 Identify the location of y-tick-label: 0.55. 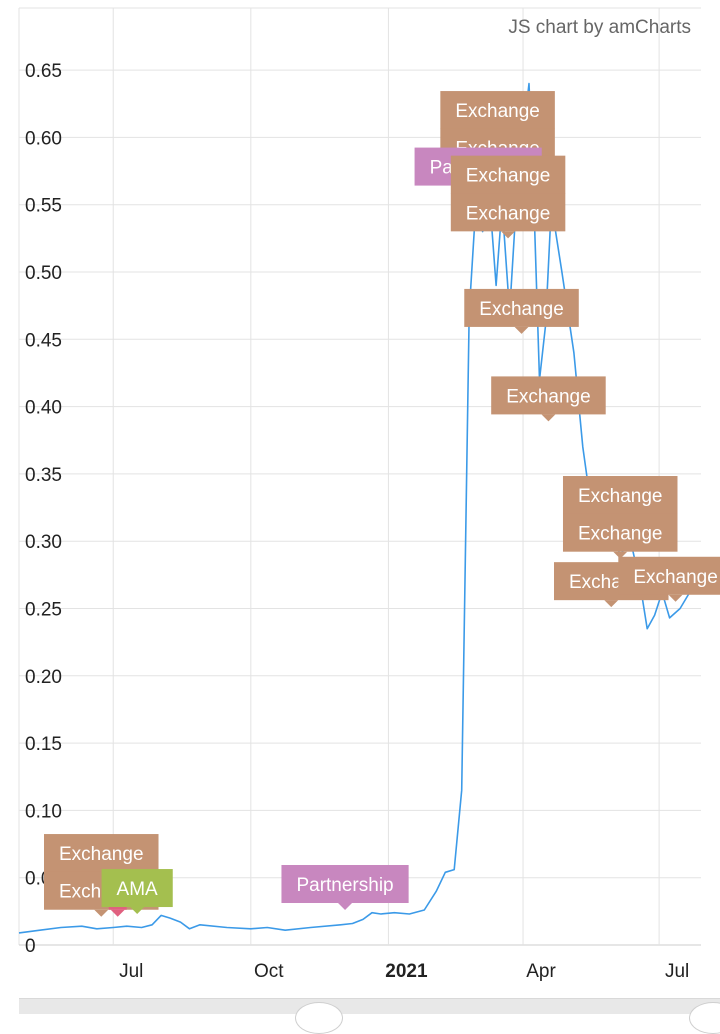
(43, 206).